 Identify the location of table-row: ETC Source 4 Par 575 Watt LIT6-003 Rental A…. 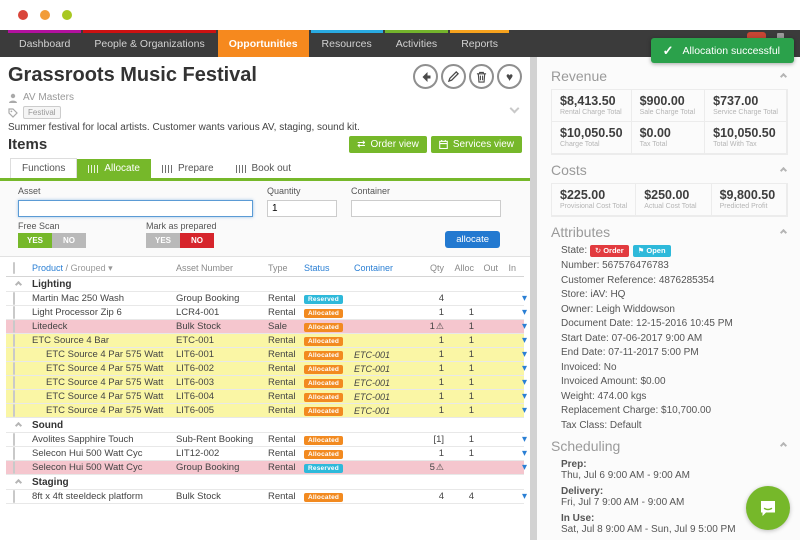
(267, 383).